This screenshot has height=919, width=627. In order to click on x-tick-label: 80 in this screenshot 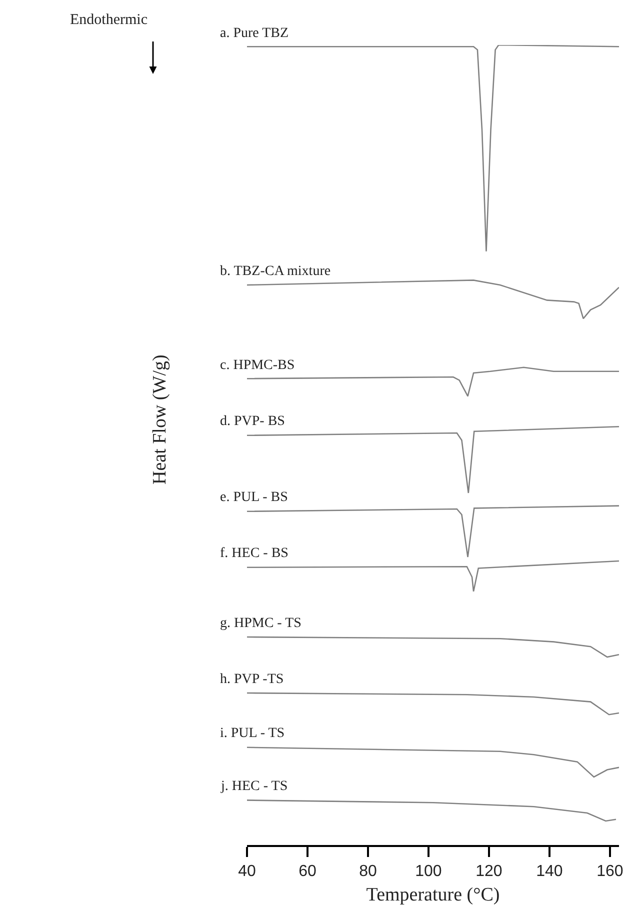, I will do `click(368, 871)`.